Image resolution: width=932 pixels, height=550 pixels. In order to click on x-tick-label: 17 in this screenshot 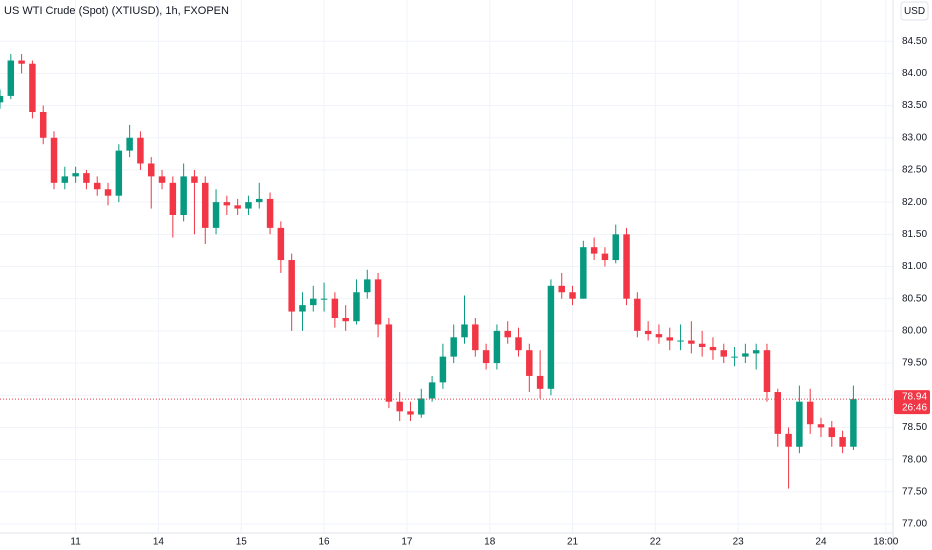, I will do `click(407, 542)`.